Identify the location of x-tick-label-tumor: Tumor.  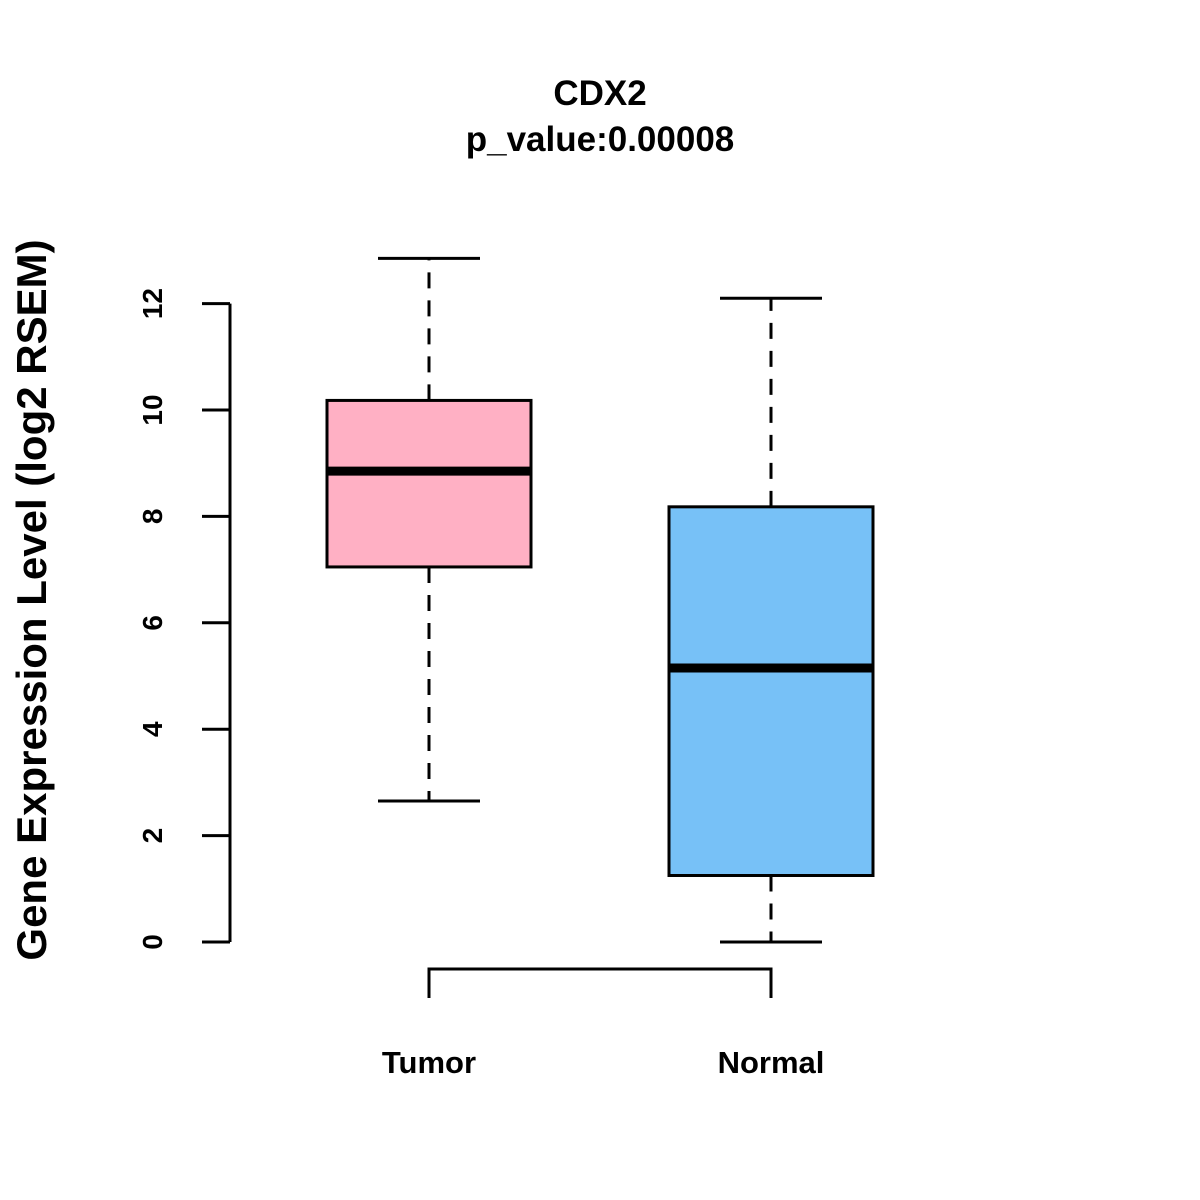
(429, 1062).